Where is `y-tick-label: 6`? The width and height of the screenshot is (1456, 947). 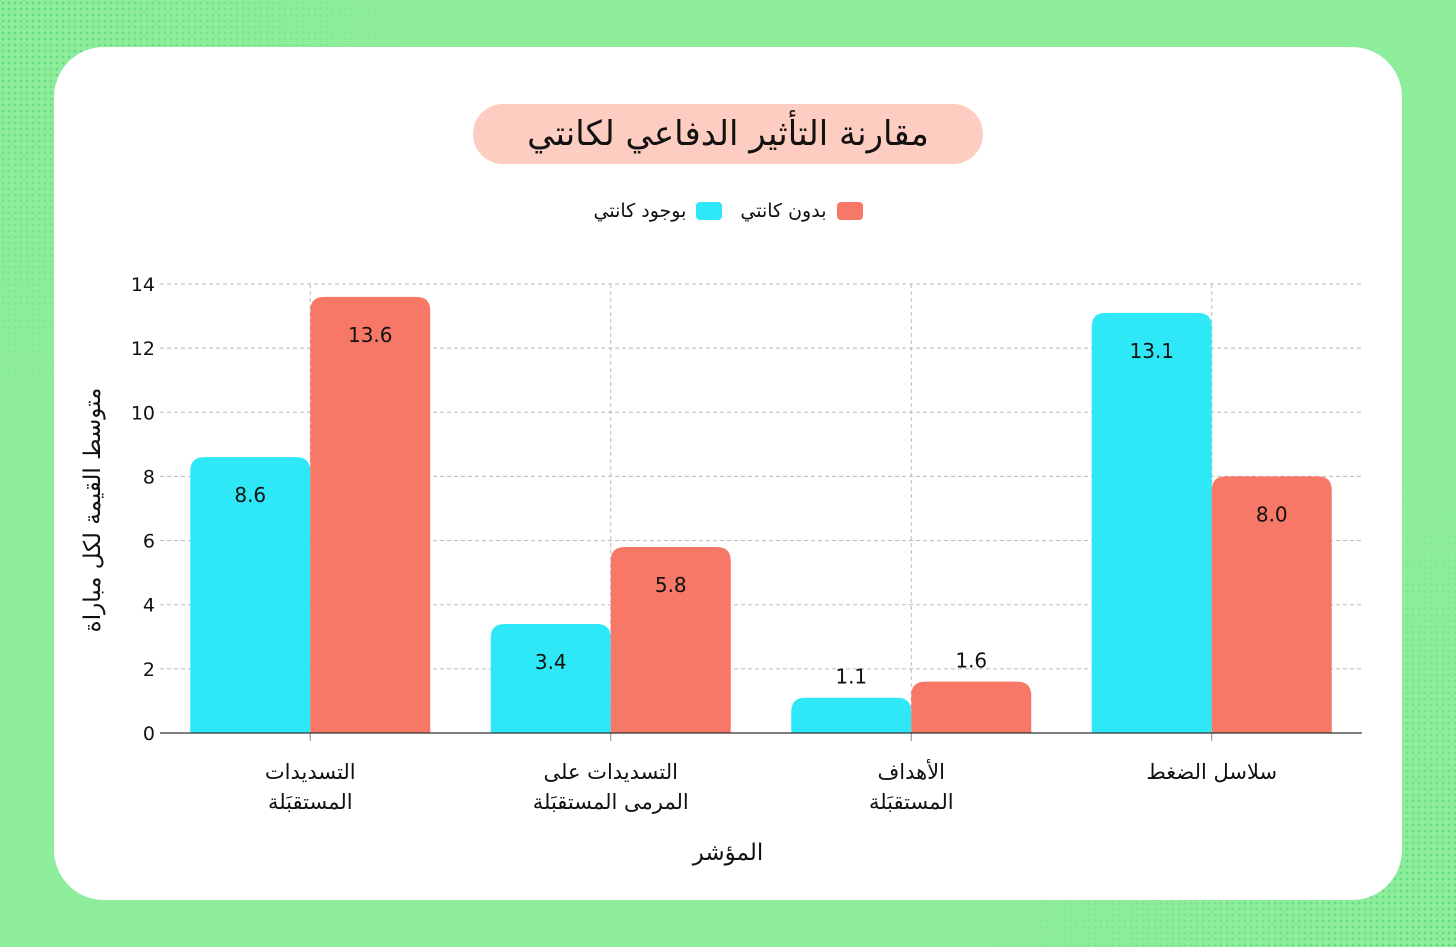 y-tick-label: 6 is located at coordinates (149, 542).